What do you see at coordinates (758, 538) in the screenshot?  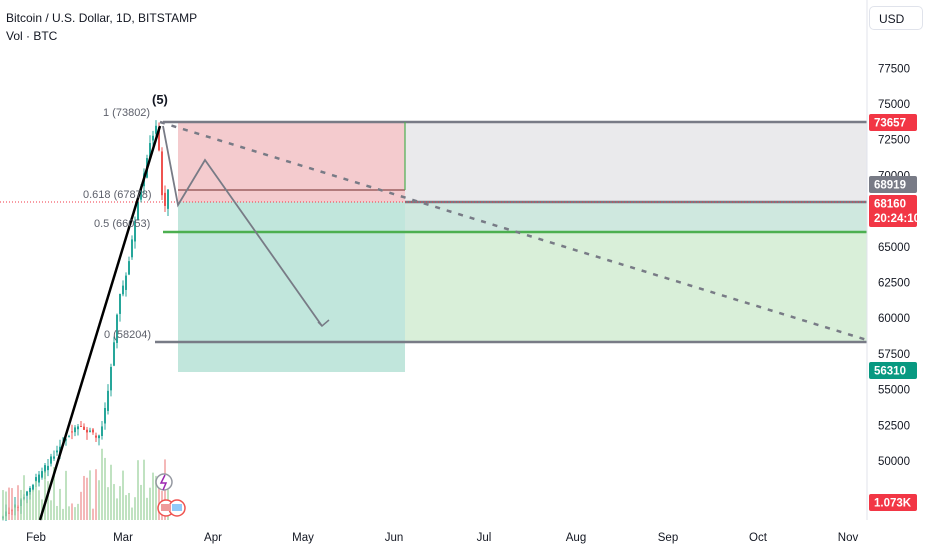 I see `time-tick-label: Oct` at bounding box center [758, 538].